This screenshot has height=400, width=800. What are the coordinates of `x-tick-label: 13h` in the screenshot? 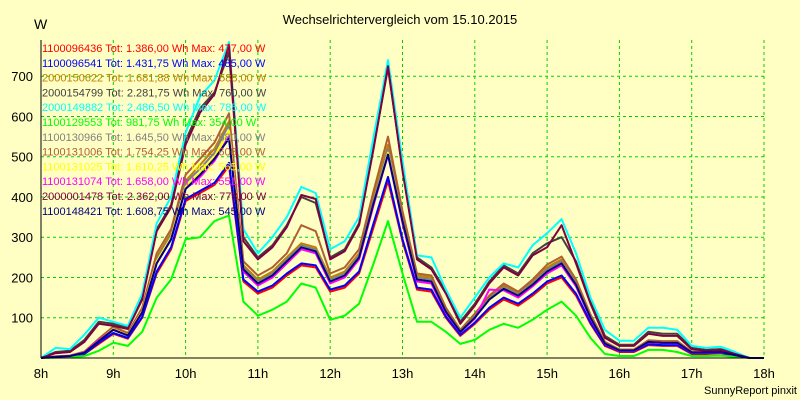 It's located at (403, 373).